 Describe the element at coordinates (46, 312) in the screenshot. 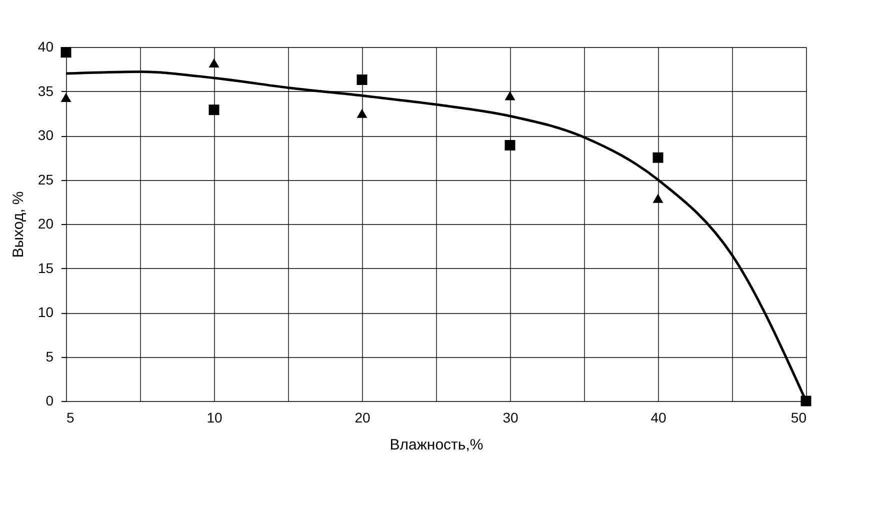

I see `y-tick-label: 10` at that location.